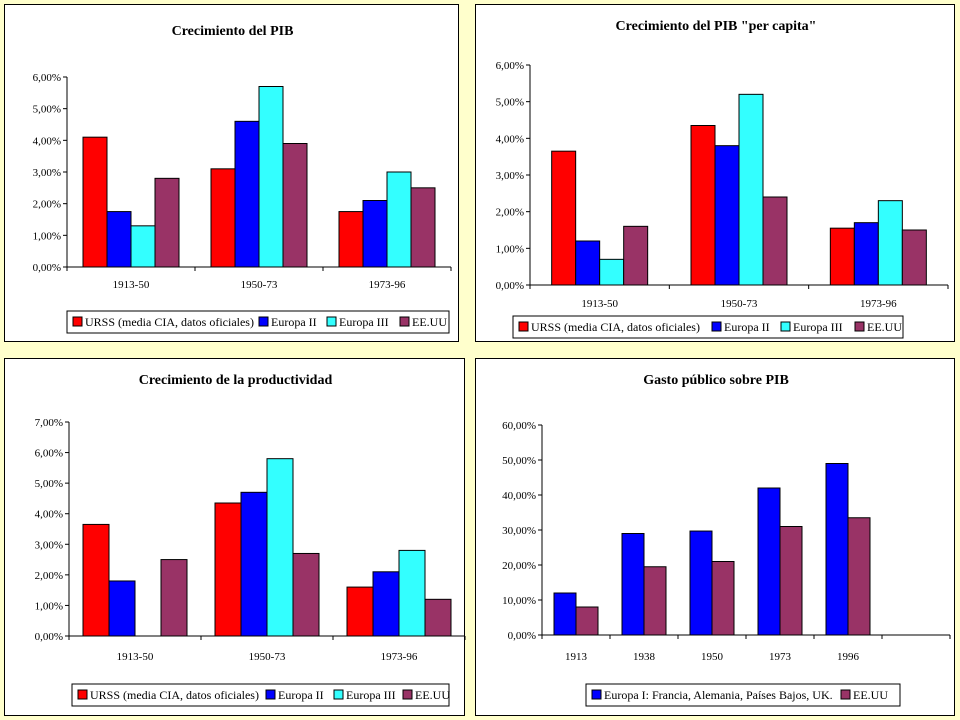 The width and height of the screenshot is (960, 720). Describe the element at coordinates (712, 657) in the screenshot. I see `x-tick-label: 1950` at that location.